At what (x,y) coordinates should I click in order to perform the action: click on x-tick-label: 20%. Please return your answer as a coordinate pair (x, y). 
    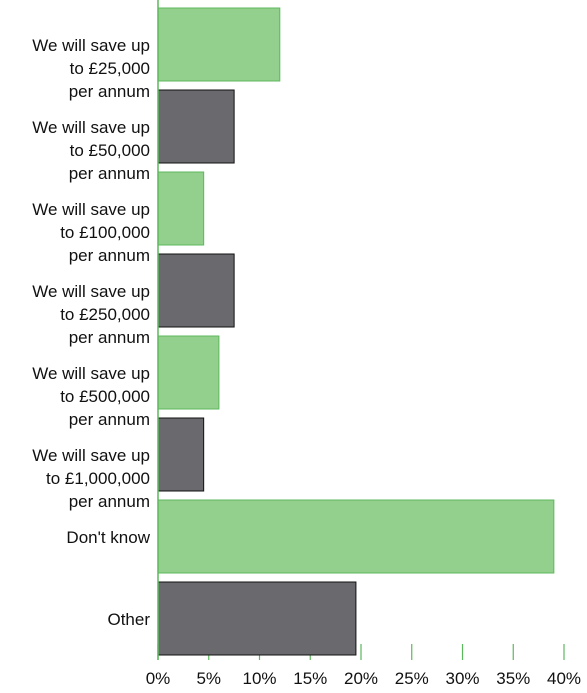
    Looking at the image, I should click on (361, 678).